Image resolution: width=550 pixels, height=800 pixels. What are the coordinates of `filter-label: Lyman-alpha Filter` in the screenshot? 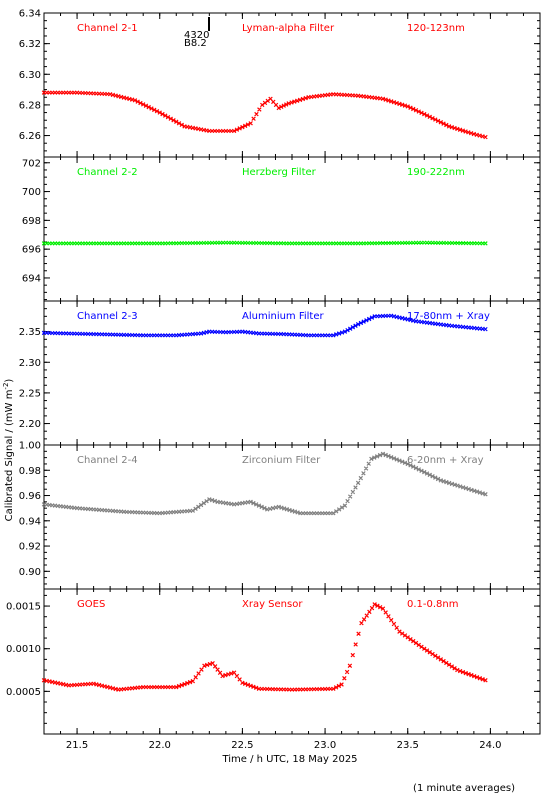 It's located at (288, 28).